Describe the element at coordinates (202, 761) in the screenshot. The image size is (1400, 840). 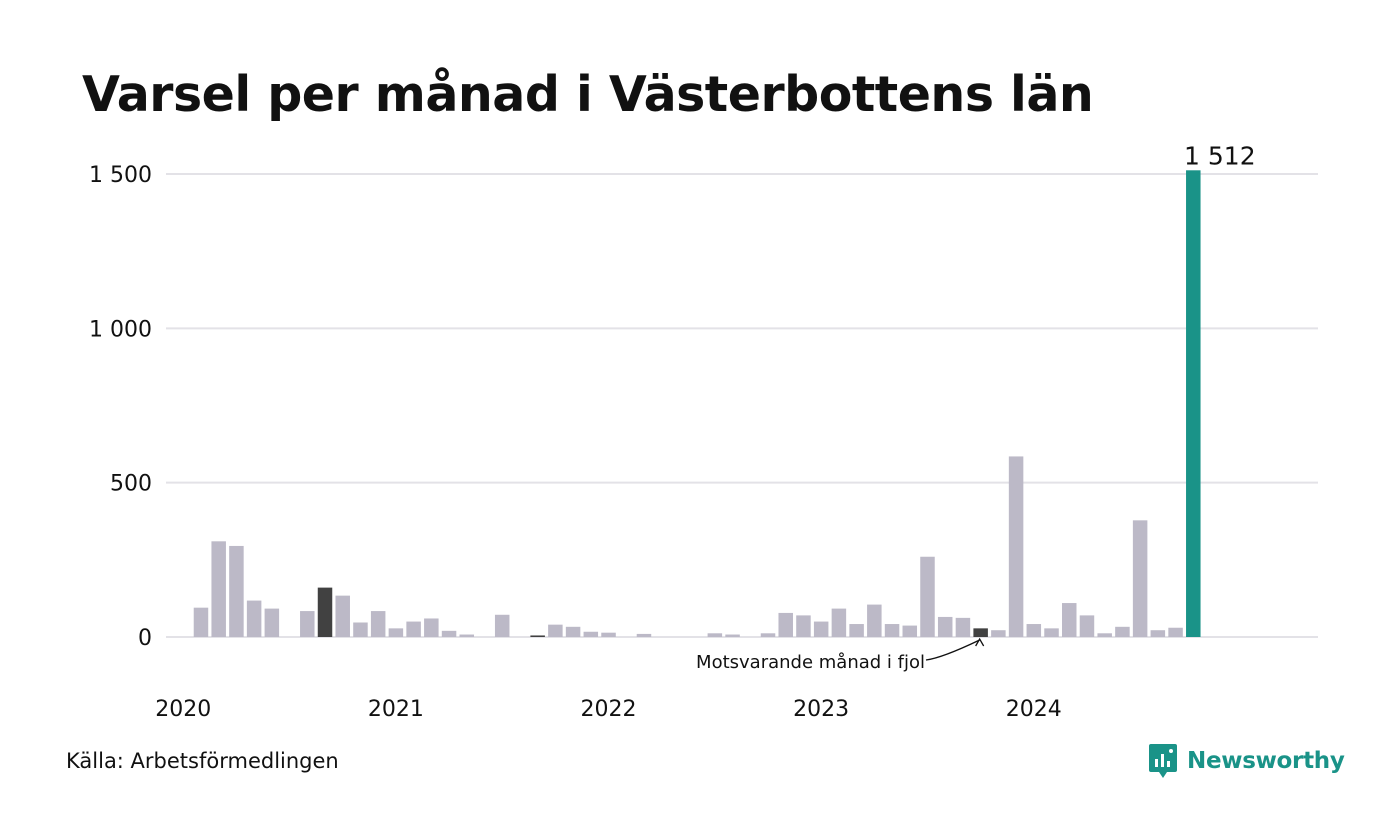
I see `source-note: Källa: Arbetsförmedlingen` at that location.